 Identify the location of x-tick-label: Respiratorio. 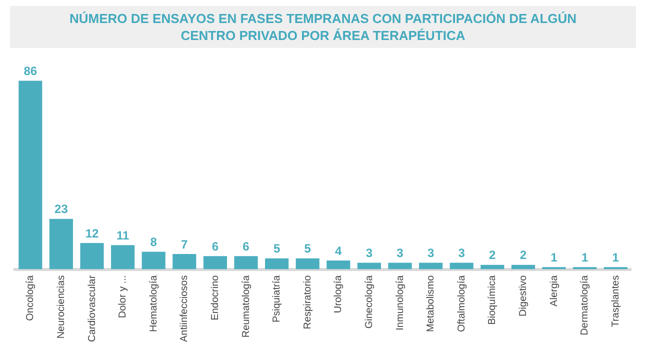
(308, 302).